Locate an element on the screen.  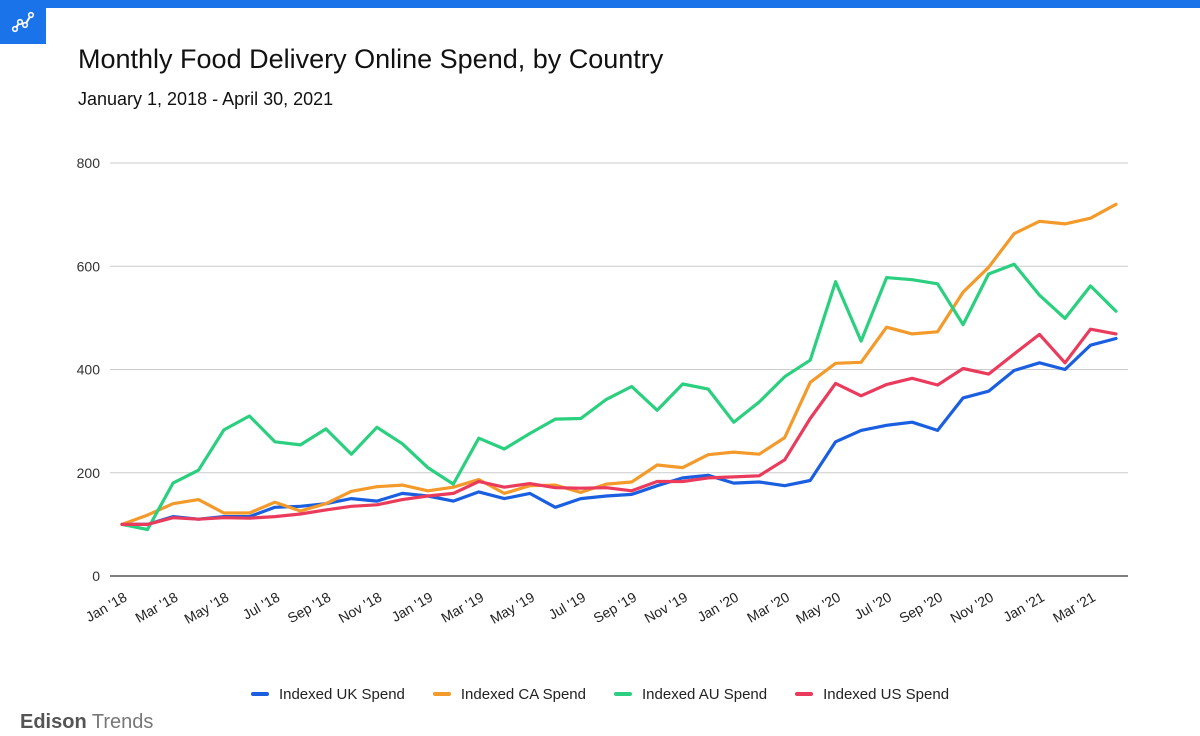
legend-item-us: Indexed US Spend is located at coordinates (872, 694).